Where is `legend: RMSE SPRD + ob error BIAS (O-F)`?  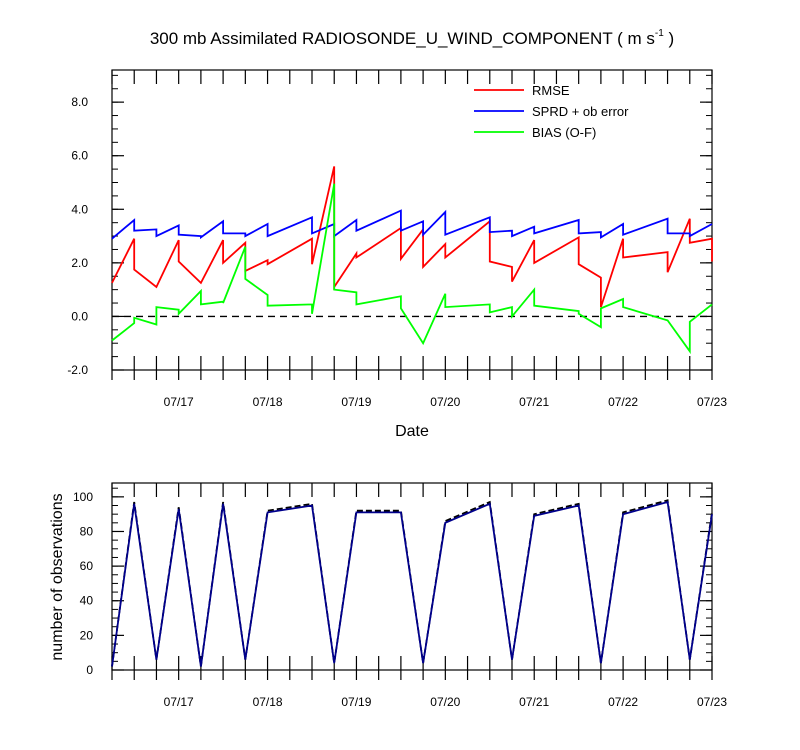 legend: RMSE SPRD + ob error BIAS (O-F) is located at coordinates (551, 111).